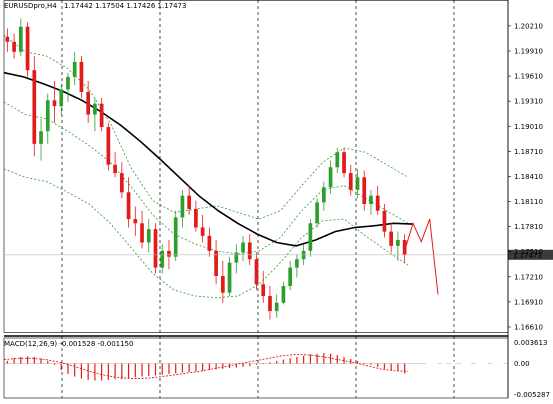  What do you see at coordinates (528, 102) in the screenshot?
I see `y-tick-label: 1.19310` at bounding box center [528, 102].